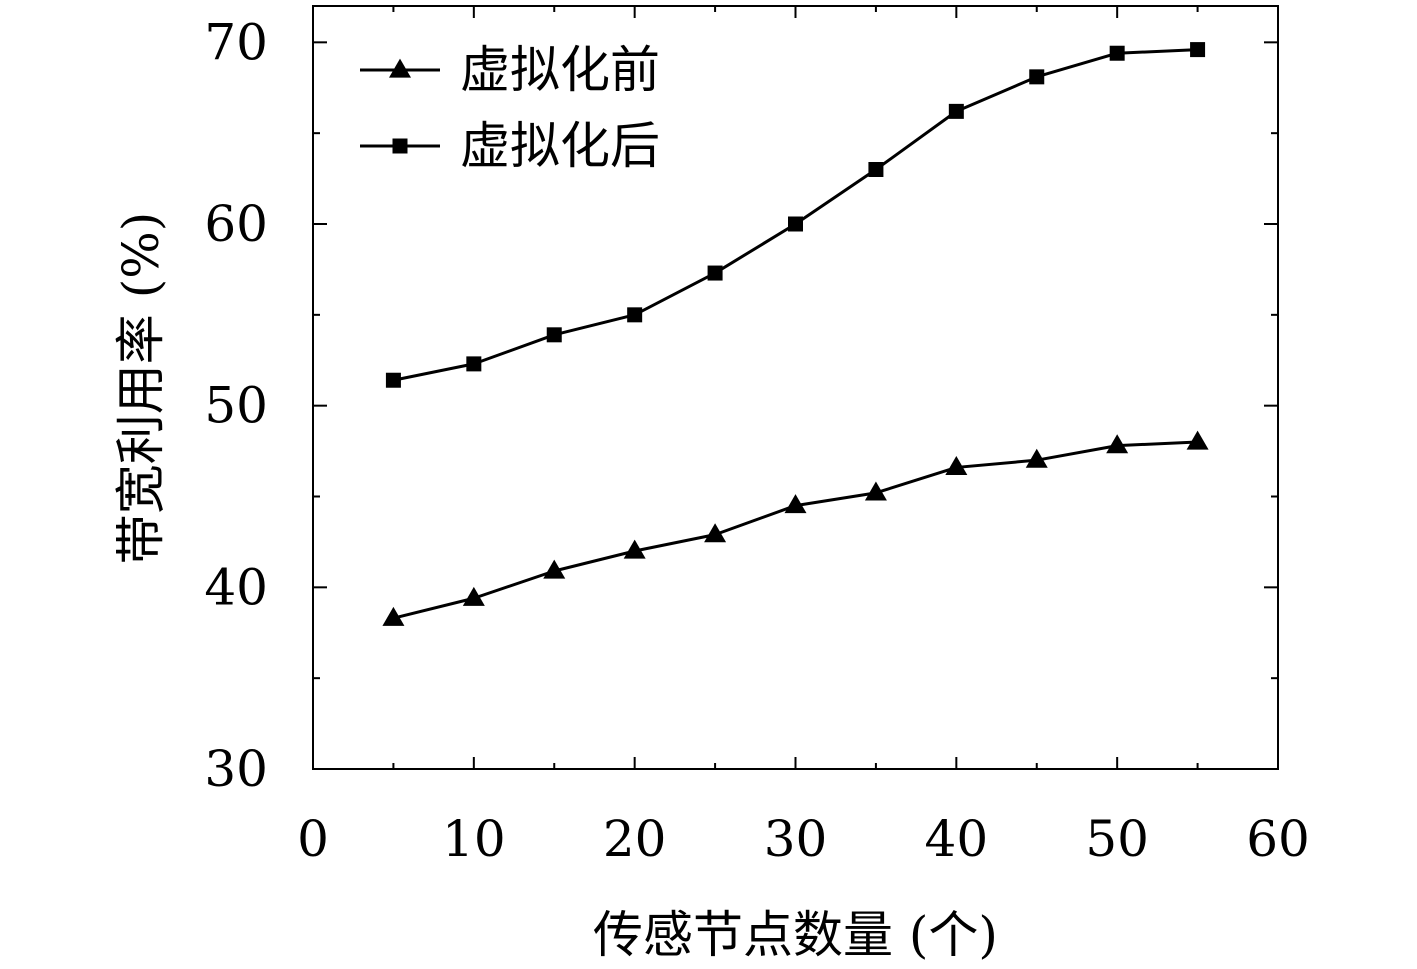 This screenshot has width=1417, height=969. Describe the element at coordinates (796, 839) in the screenshot. I see `x-tick-label-30: 30` at that location.